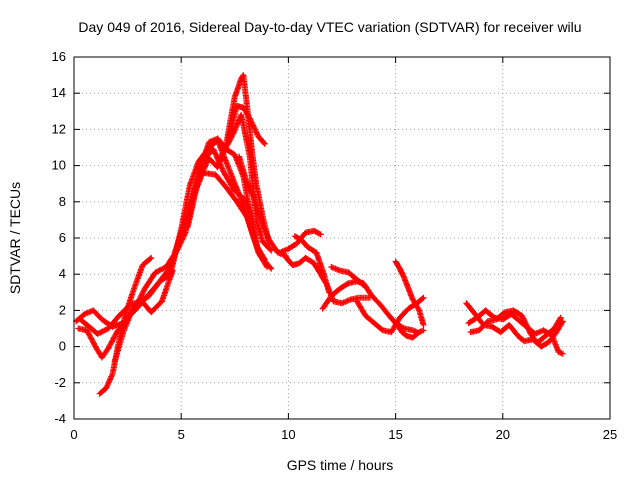 This screenshot has height=480, width=640. What do you see at coordinates (60, 418) in the screenshot?
I see `y-tick-label: -4` at bounding box center [60, 418].